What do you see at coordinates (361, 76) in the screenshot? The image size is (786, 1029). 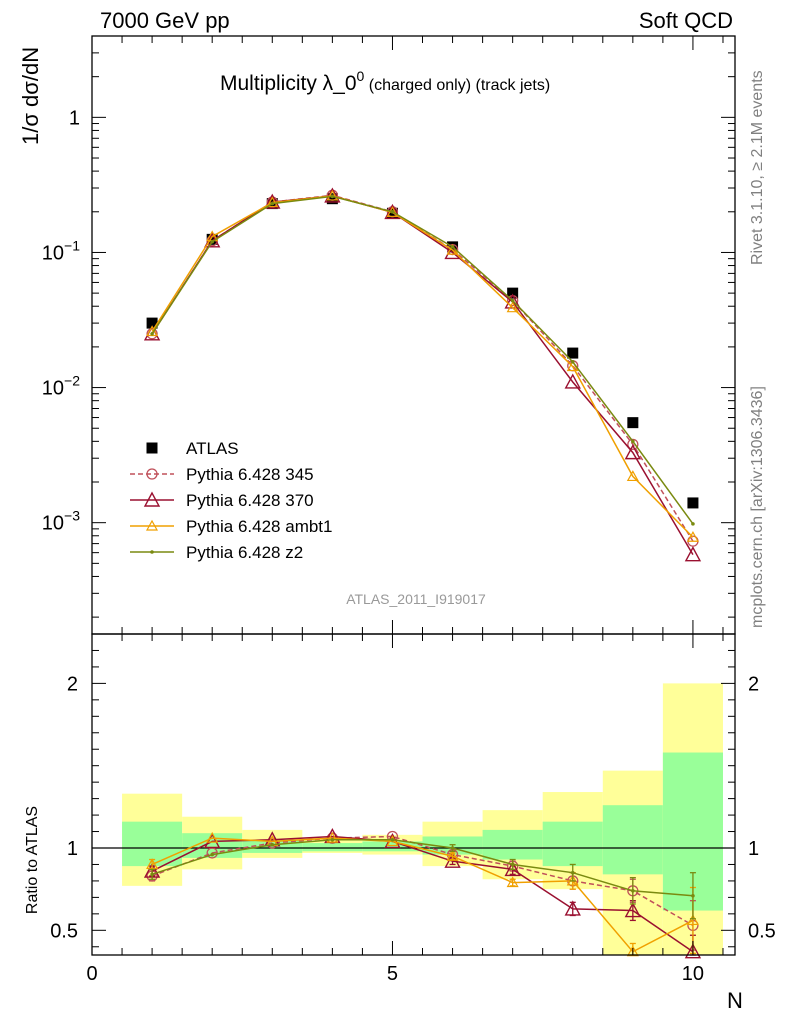 I see `plot-title-sup: 0` at bounding box center [361, 76].